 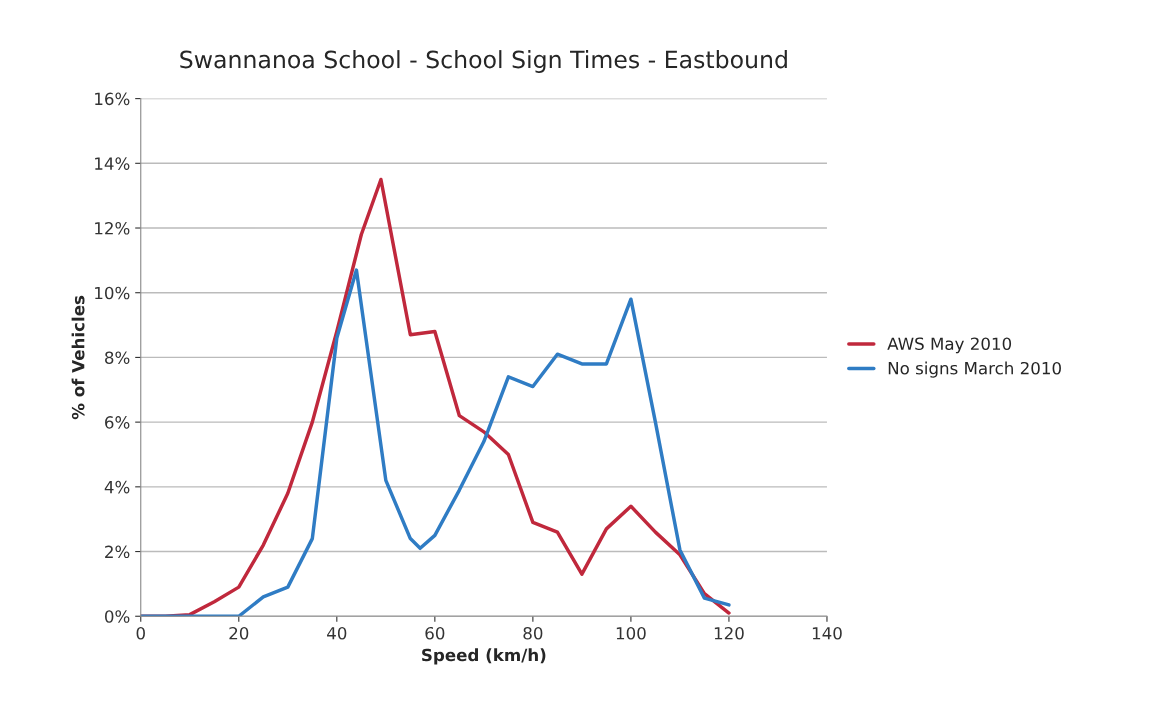 I want to click on y-tick-label: 16%, so click(x=112, y=99).